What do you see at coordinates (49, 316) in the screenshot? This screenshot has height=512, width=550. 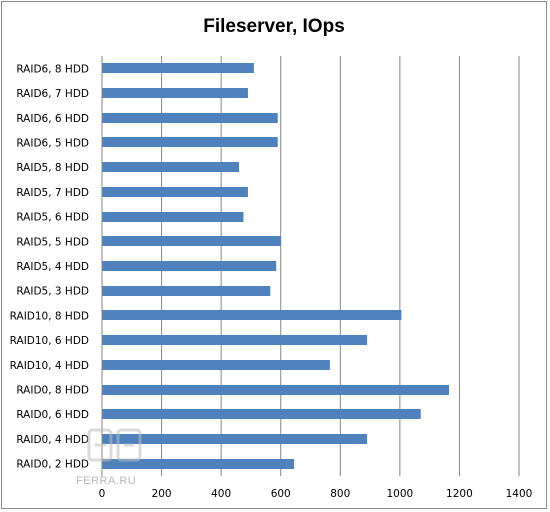 I see `category-label: RAID10, 8 HDD` at bounding box center [49, 316].